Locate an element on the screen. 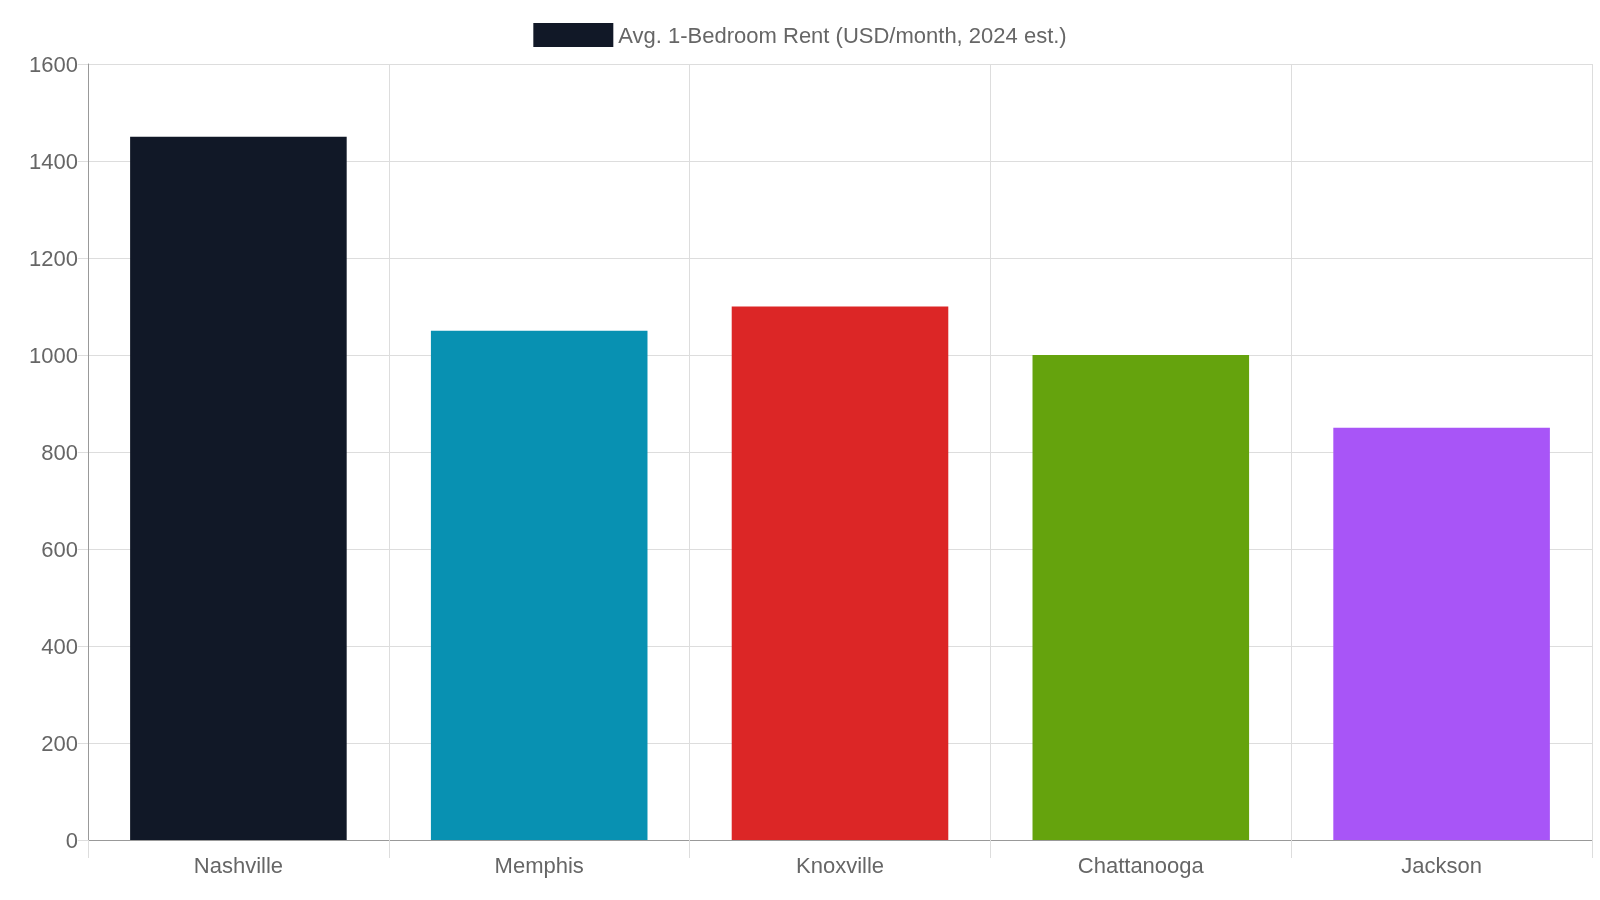 The image size is (1600, 900). x-tick-label: Memphis is located at coordinates (539, 865).